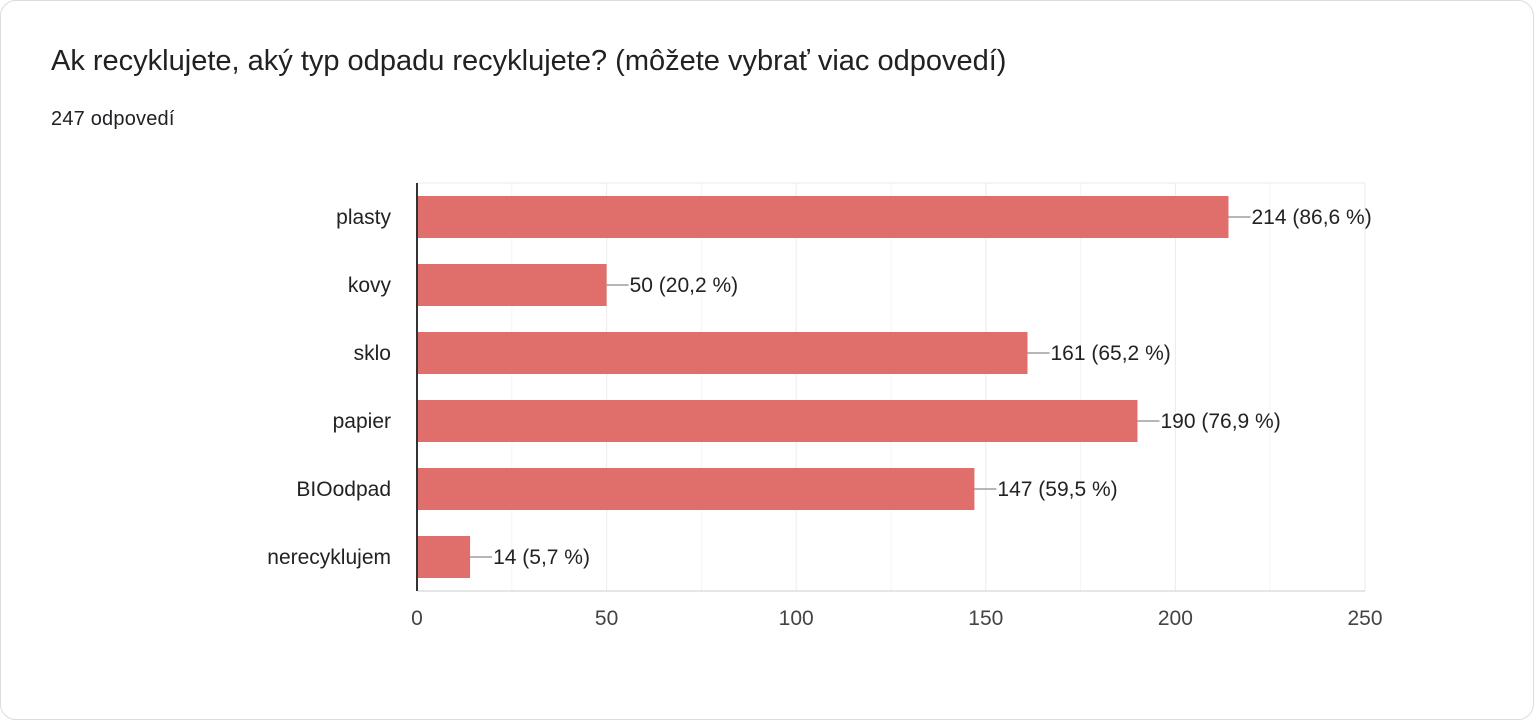 The width and height of the screenshot is (1536, 720). I want to click on response-count: 247 odpovedí, so click(113, 119).